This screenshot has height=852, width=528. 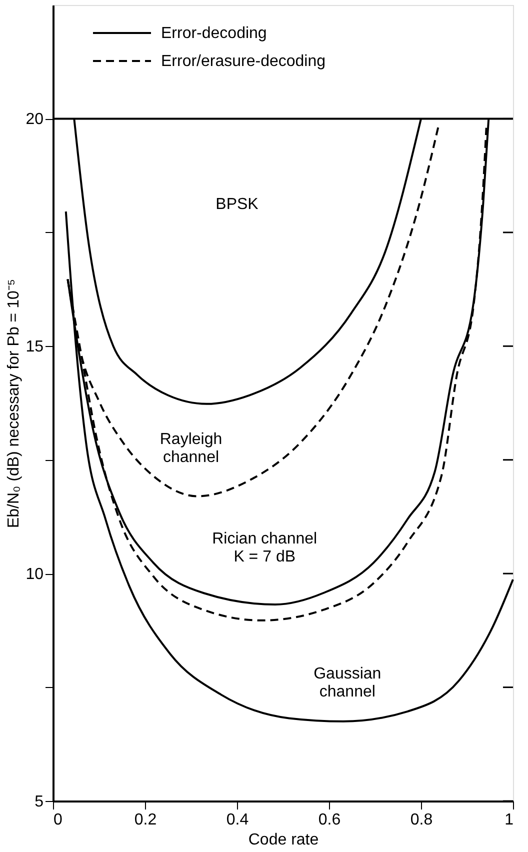 I want to click on x-tick-label: 0.4, so click(x=237, y=820).